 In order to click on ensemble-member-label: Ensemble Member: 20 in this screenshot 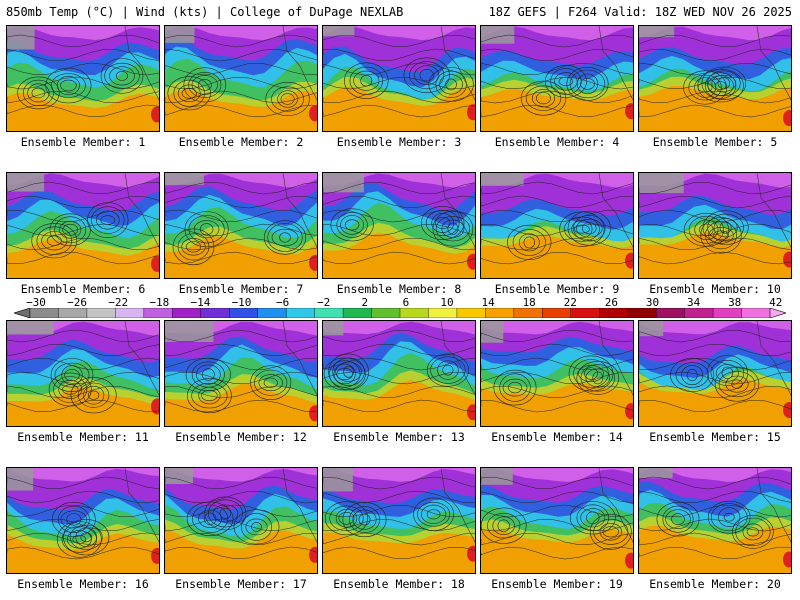, I will do `click(715, 584)`.